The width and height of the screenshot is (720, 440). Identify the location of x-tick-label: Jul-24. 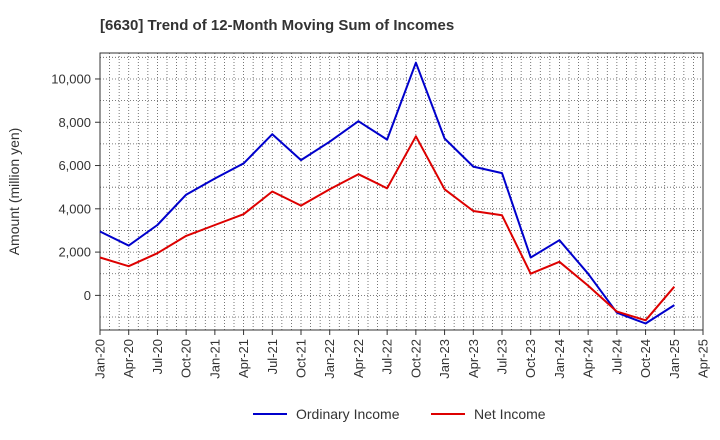
(616, 356).